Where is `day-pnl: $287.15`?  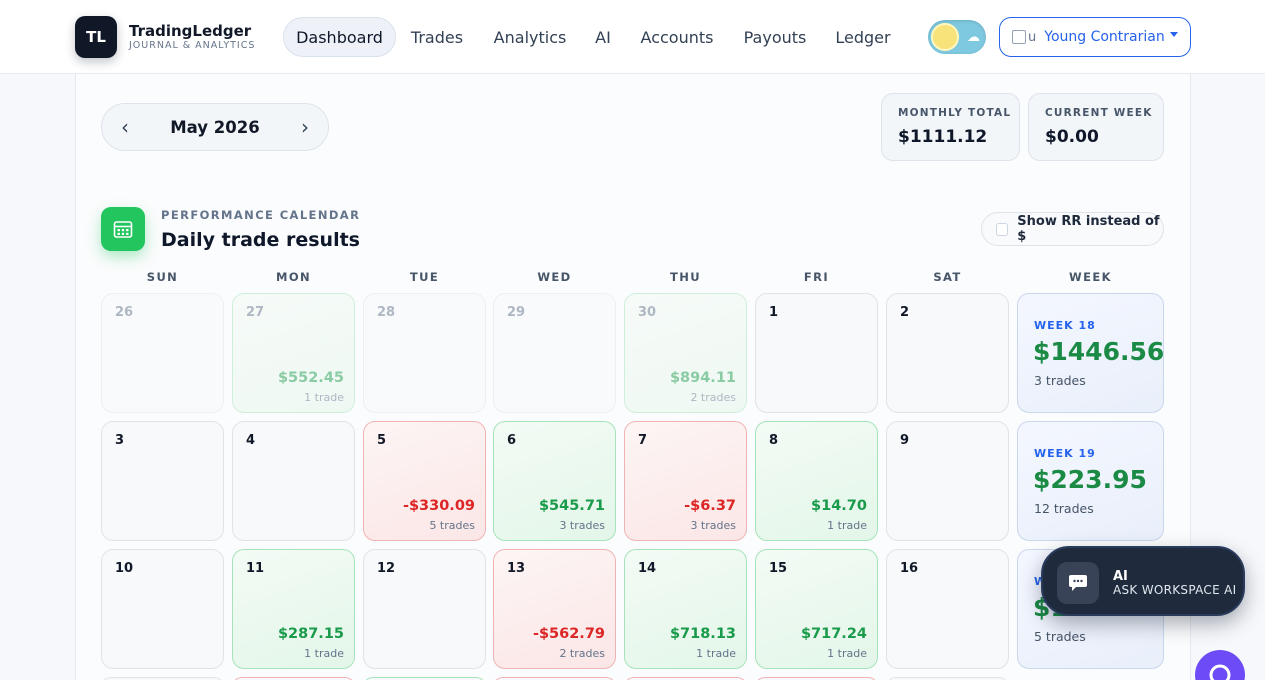
day-pnl: $287.15 is located at coordinates (310, 634).